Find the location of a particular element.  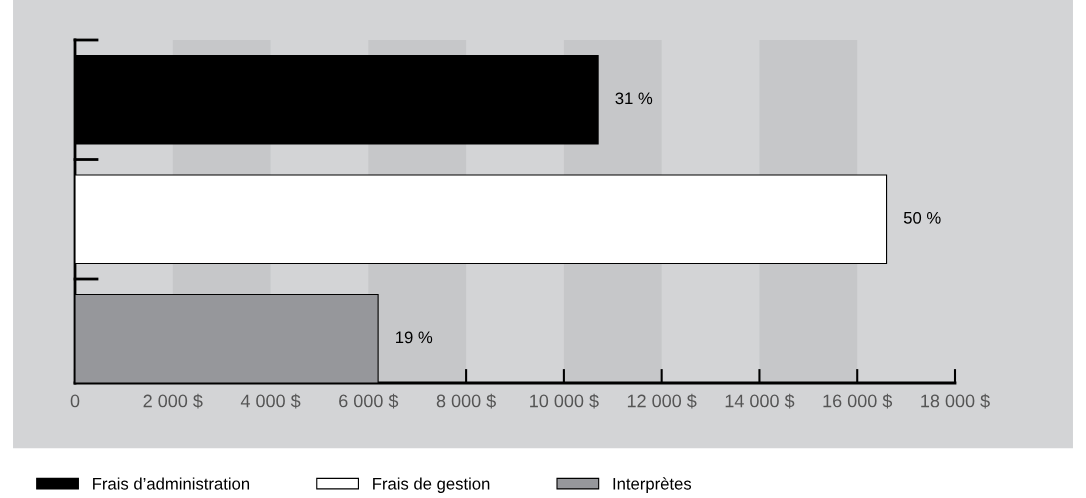

legend-label: Interprètes is located at coordinates (652, 485).